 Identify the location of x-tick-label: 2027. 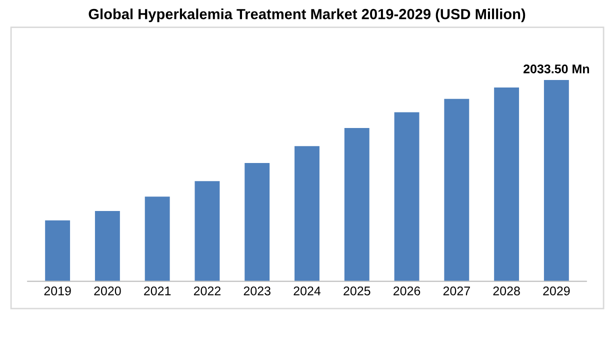
(456, 291).